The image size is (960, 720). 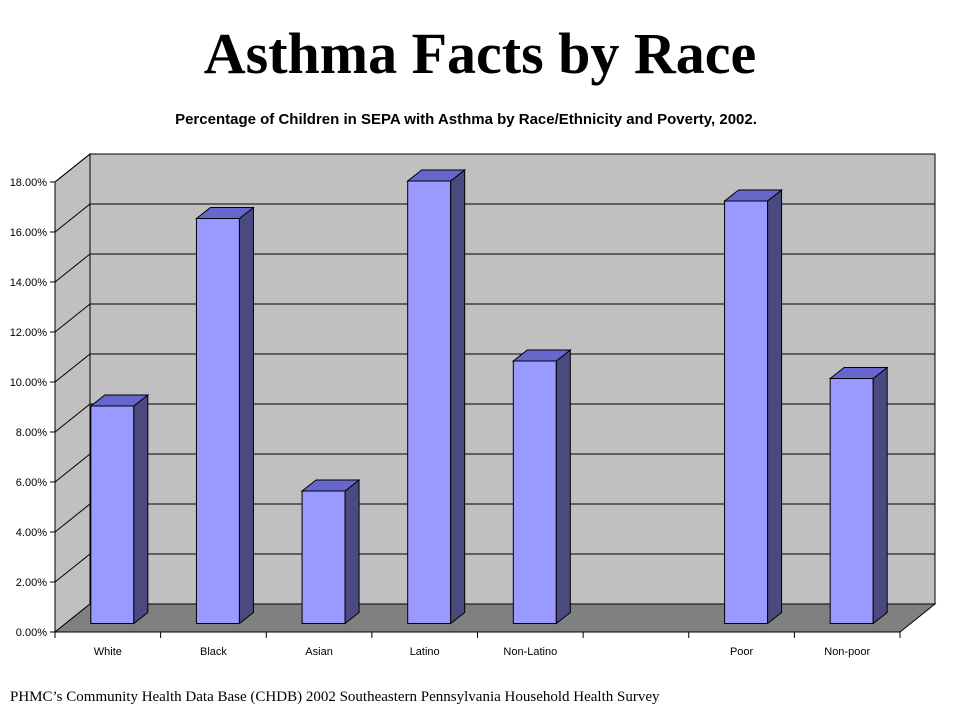 I want to click on y-tick-label: 16.00%, so click(x=29, y=233).